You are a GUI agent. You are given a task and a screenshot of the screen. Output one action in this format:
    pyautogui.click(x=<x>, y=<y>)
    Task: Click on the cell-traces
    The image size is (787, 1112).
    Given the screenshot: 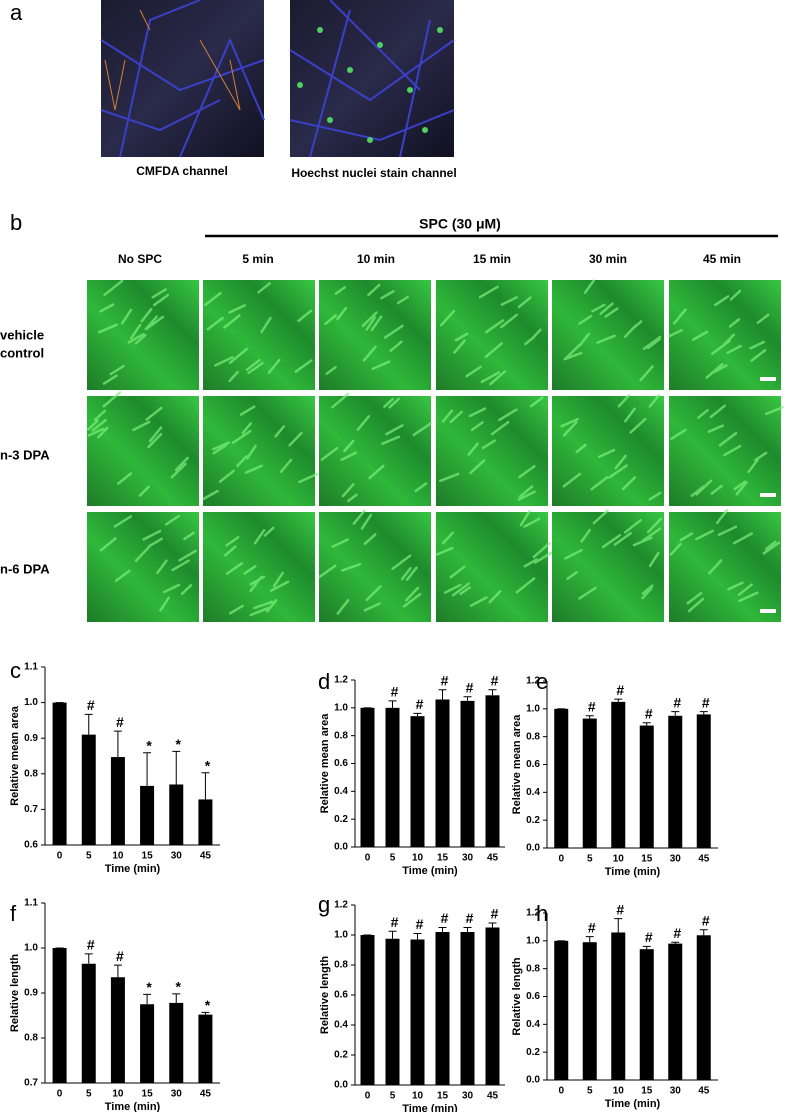 What is the action you would take?
    pyautogui.click(x=172, y=60)
    